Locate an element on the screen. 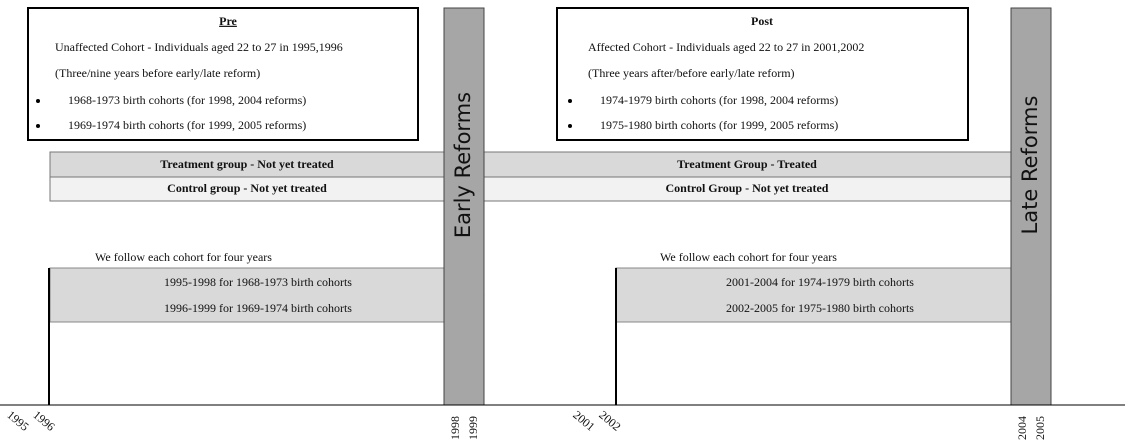 Image resolution: width=1125 pixels, height=446 pixels. pre-title: Pre is located at coordinates (228, 21).